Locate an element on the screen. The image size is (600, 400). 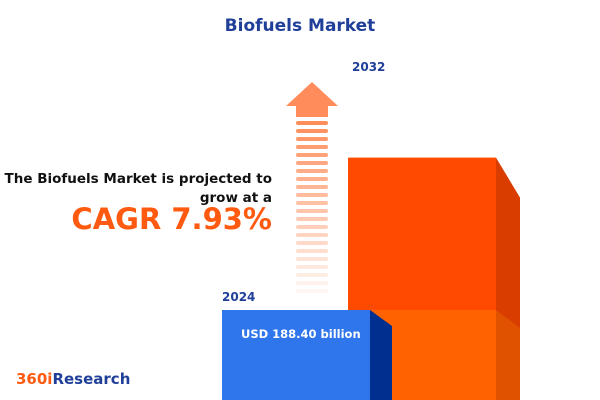
value-label-2024: USD 188.40 billion is located at coordinates (301, 334).